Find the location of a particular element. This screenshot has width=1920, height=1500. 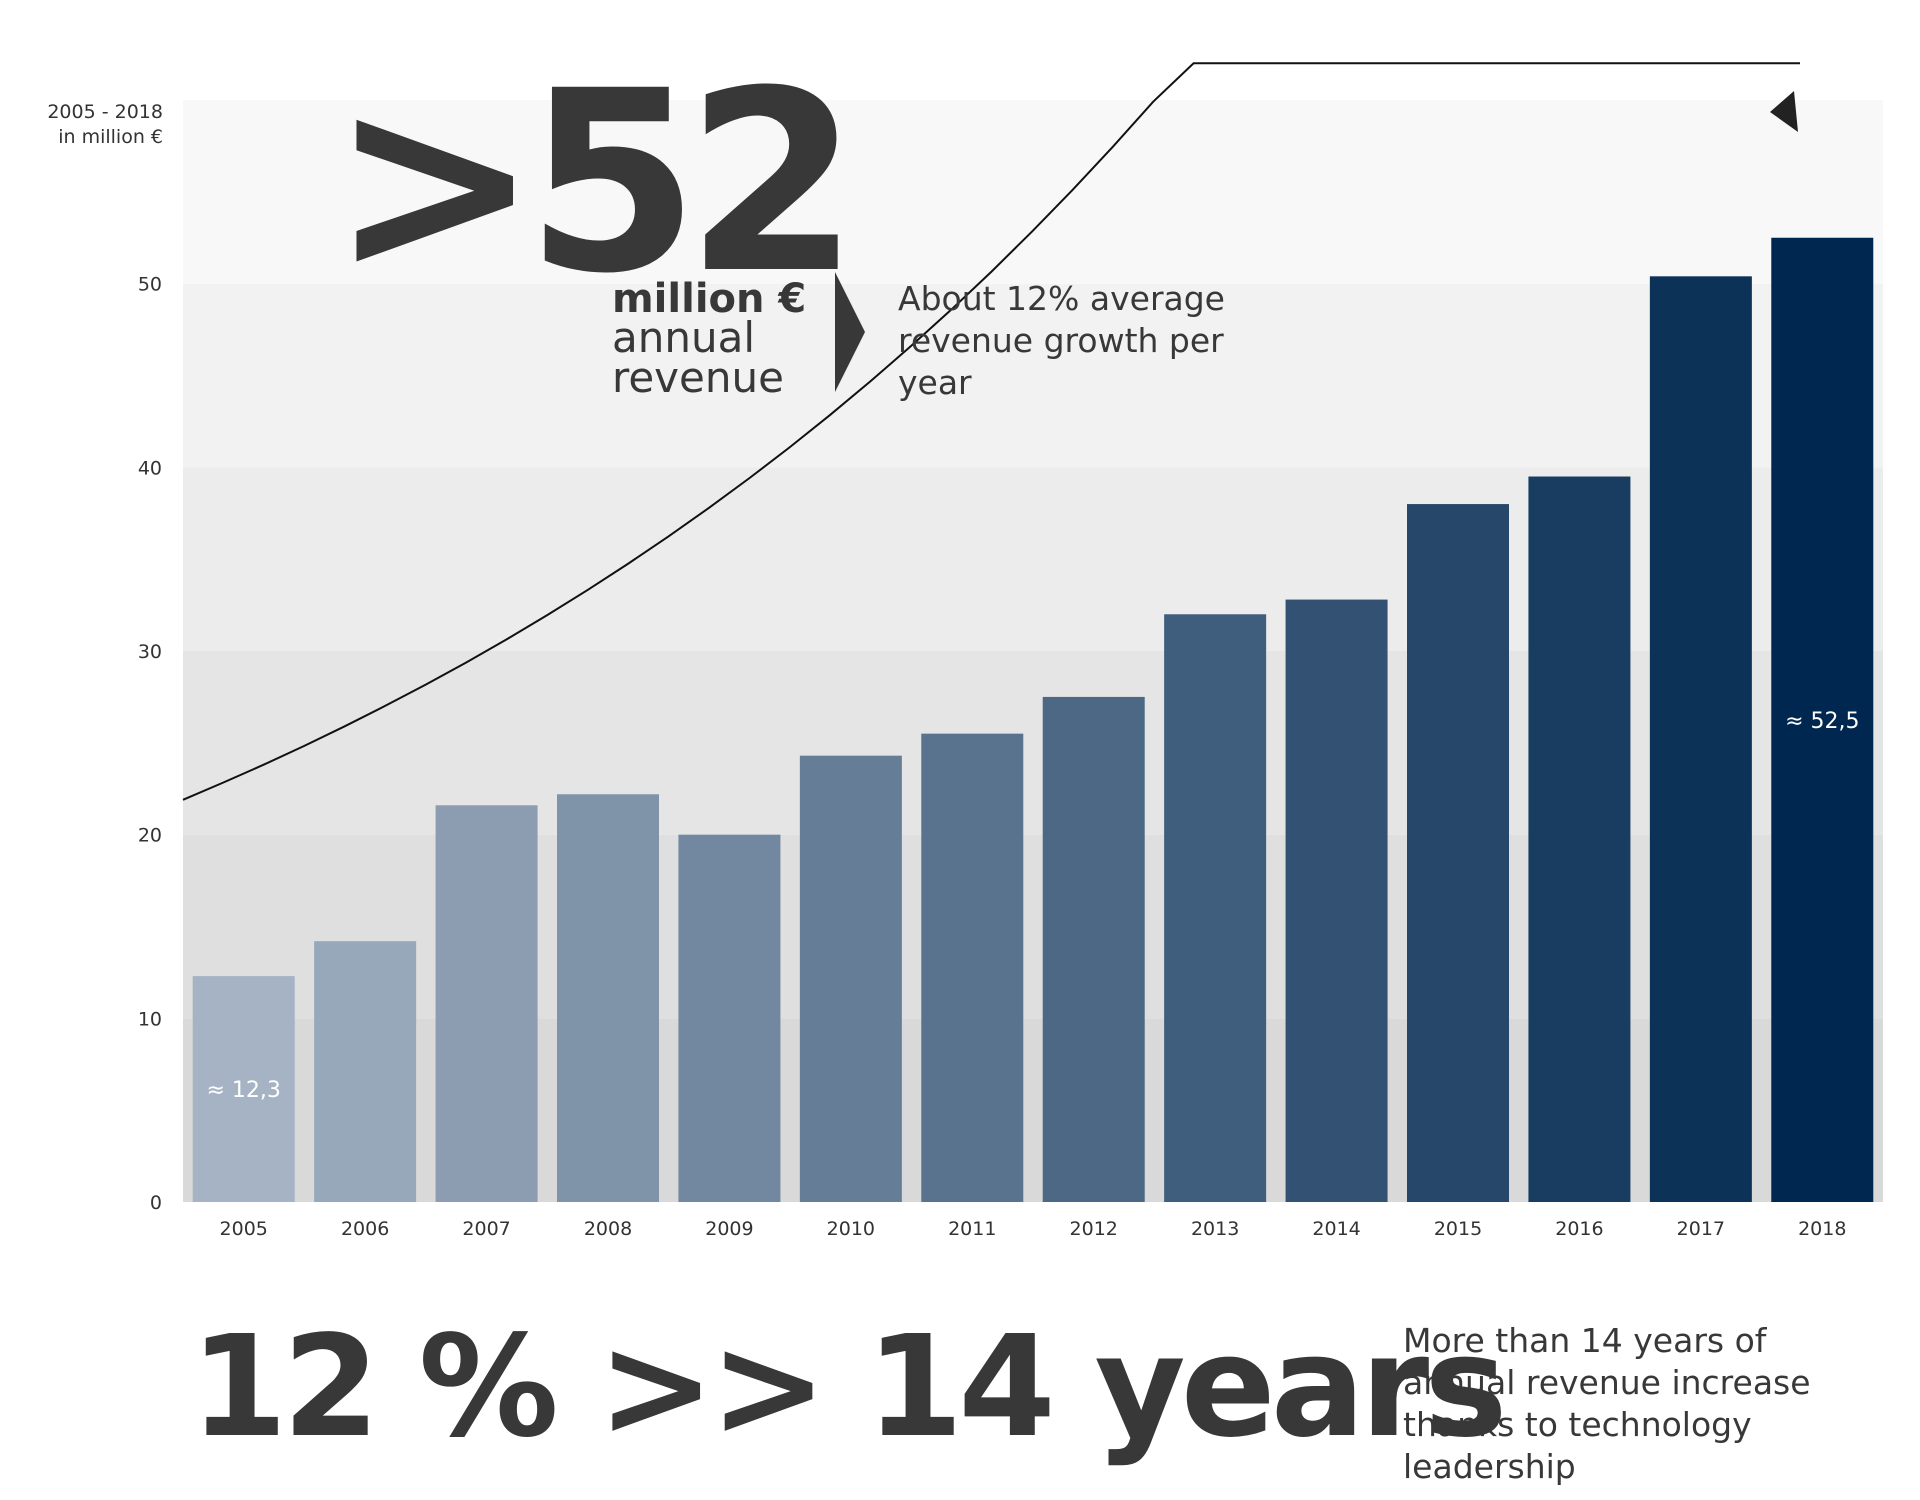

bar-2008 is located at coordinates (608, 998).